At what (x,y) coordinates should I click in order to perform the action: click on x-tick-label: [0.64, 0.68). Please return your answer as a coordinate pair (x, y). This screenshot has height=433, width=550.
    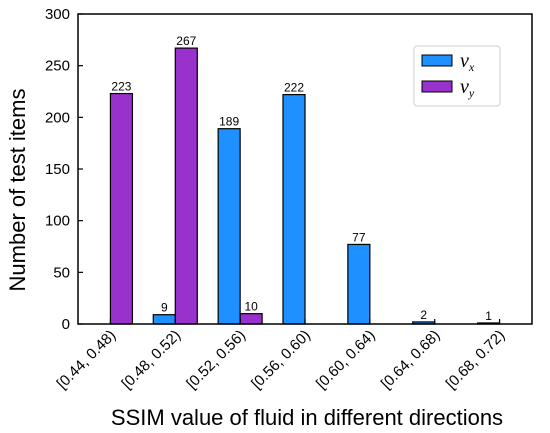
    Looking at the image, I should click on (411, 360).